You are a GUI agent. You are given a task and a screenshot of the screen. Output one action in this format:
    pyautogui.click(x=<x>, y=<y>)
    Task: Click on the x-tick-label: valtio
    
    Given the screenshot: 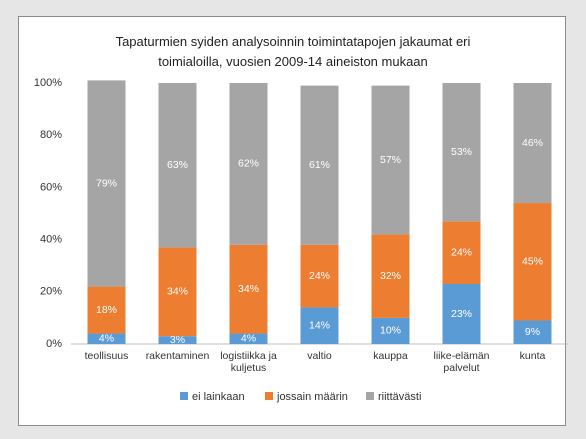 What is the action you would take?
    pyautogui.click(x=319, y=356)
    